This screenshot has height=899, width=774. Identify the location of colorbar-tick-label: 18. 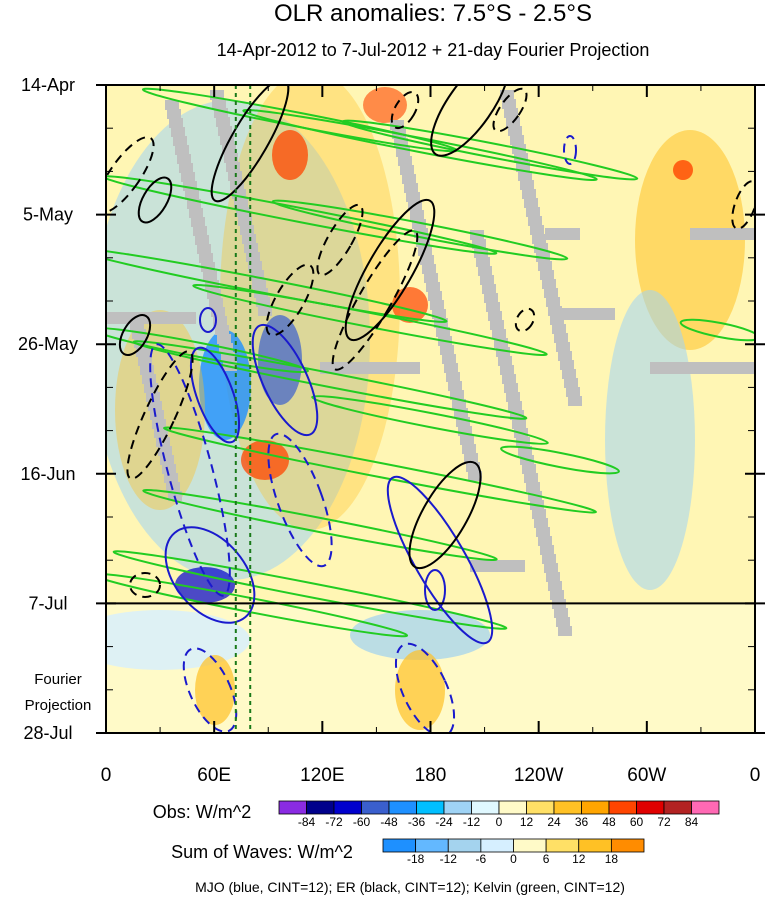
(612, 859).